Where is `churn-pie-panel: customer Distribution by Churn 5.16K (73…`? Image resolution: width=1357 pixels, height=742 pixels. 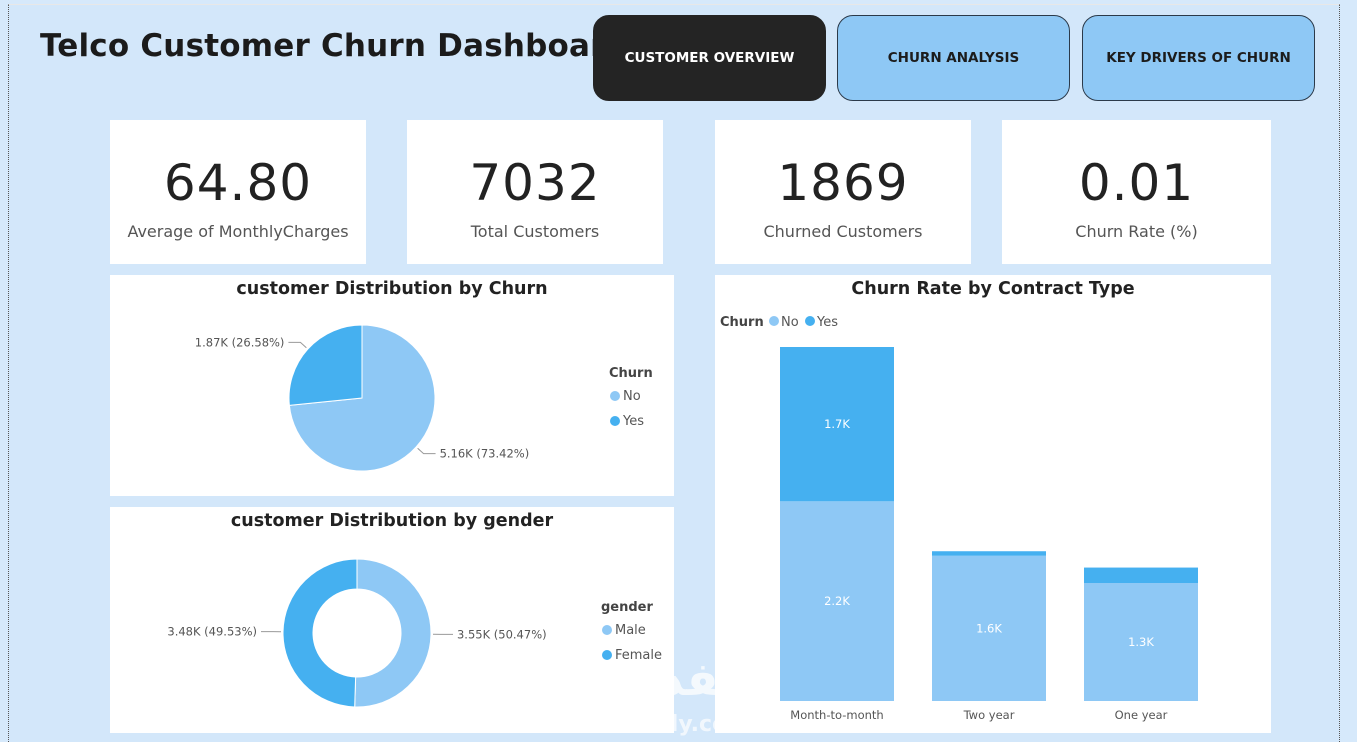
churn-pie-panel: customer Distribution by Churn 5.16K (73… is located at coordinates (392, 385).